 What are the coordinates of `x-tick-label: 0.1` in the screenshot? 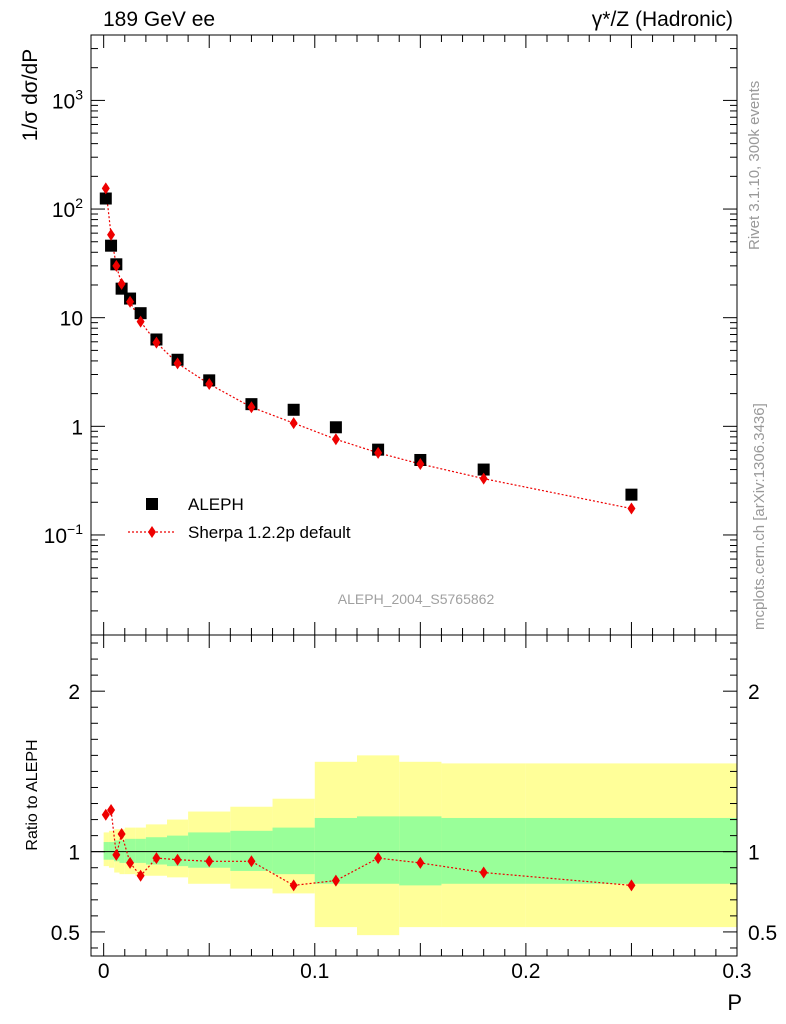 It's located at (314, 971).